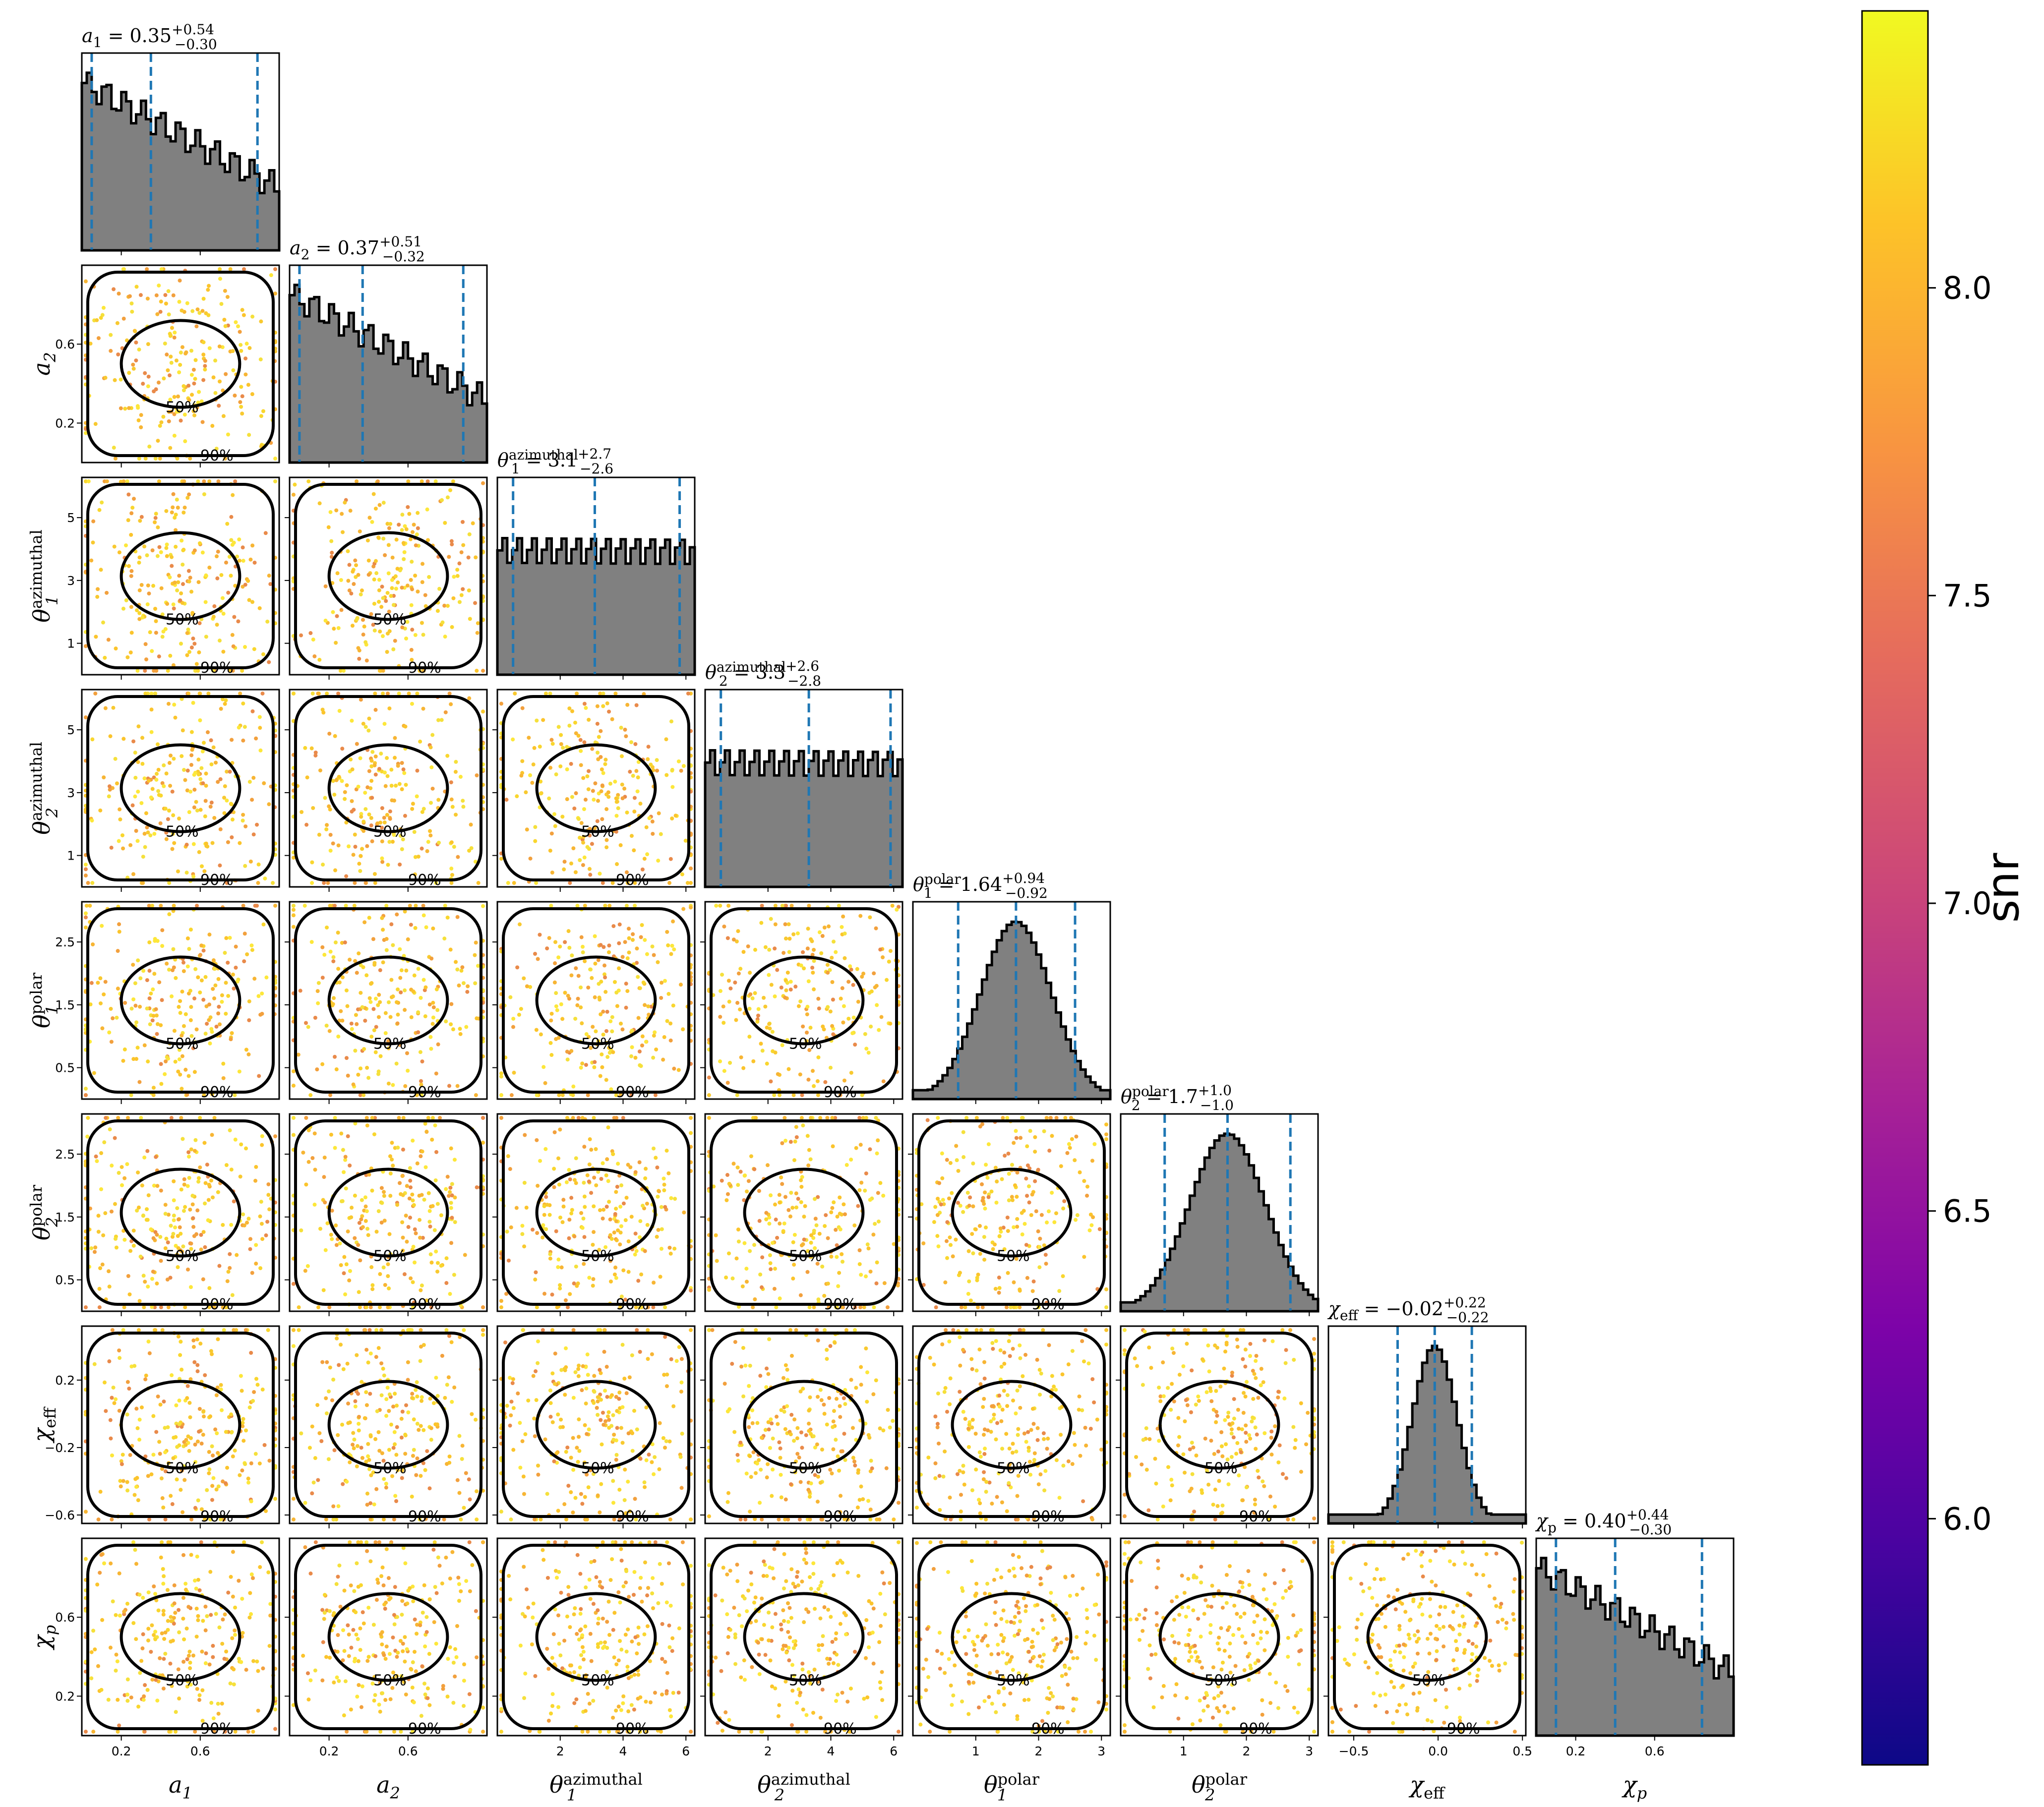 The height and width of the screenshot is (1807, 2044). What do you see at coordinates (1217, 1105) in the screenshot?
I see `title-minus: −1.0` at bounding box center [1217, 1105].